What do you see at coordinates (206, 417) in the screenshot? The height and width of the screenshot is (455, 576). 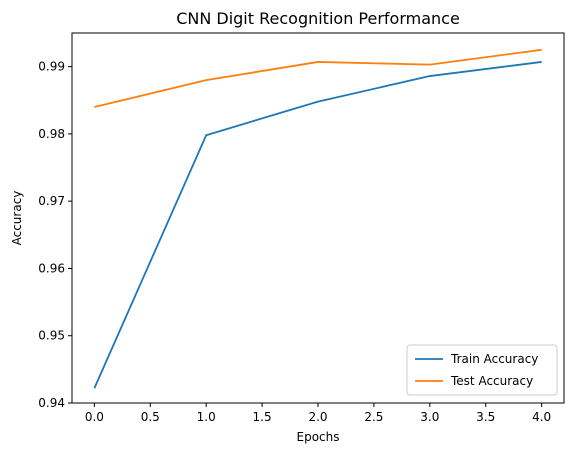 I see `x-tick-label: 1.0` at bounding box center [206, 417].